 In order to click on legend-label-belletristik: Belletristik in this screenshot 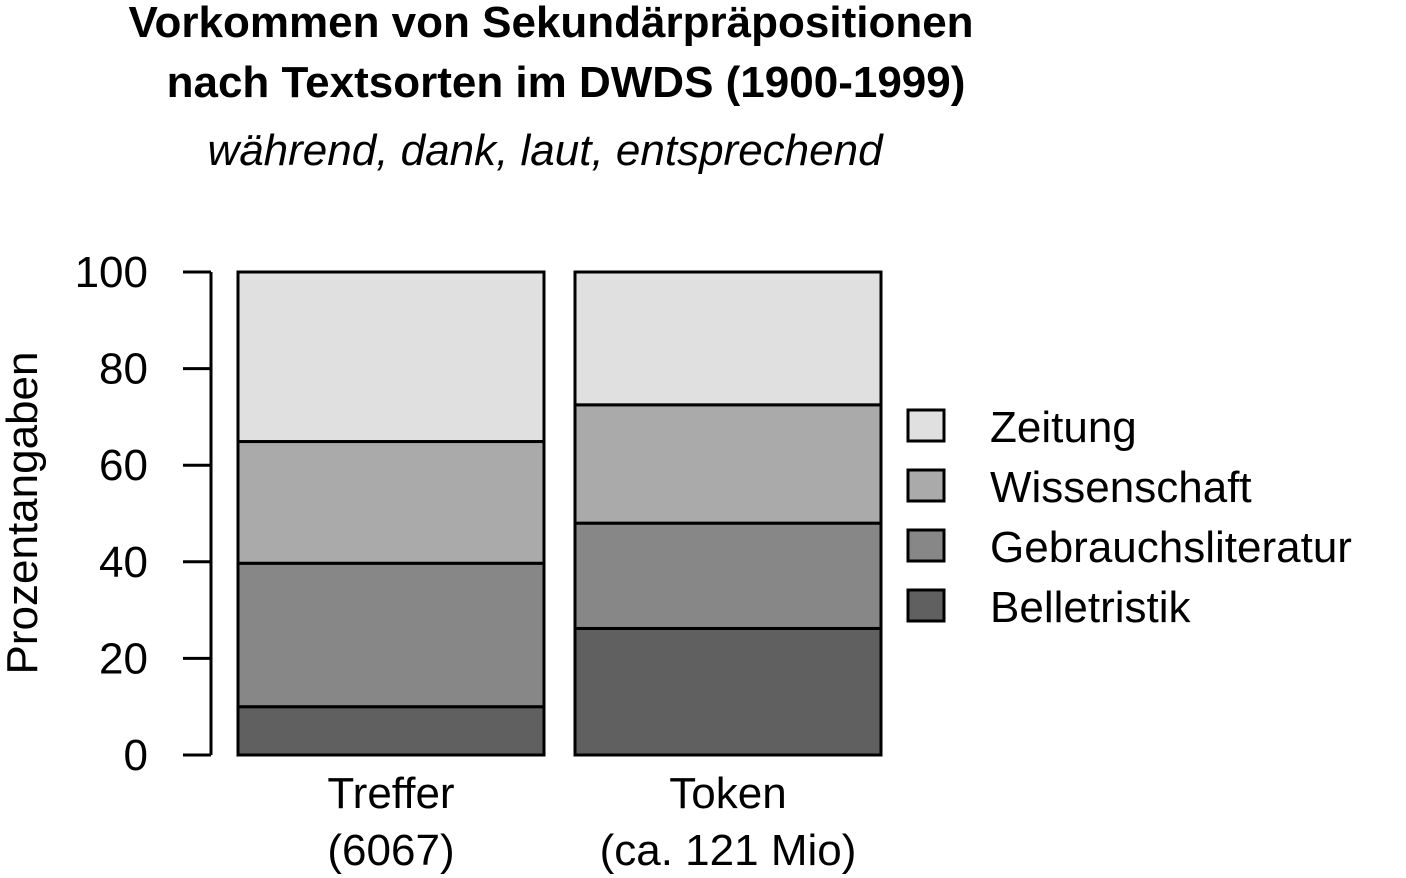, I will do `click(1090, 607)`.